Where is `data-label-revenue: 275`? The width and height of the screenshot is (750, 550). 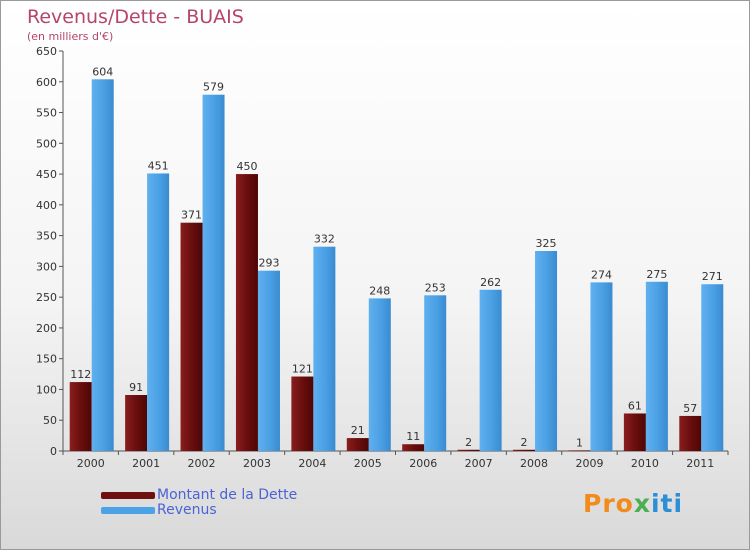 data-label-revenue: 275 is located at coordinates (656, 274).